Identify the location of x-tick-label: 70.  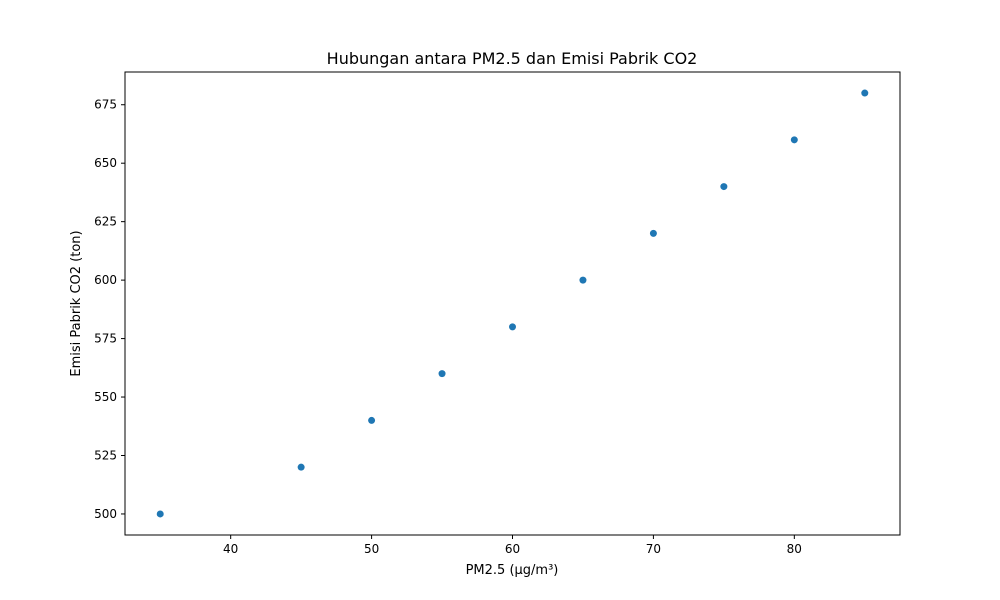
(653, 549).